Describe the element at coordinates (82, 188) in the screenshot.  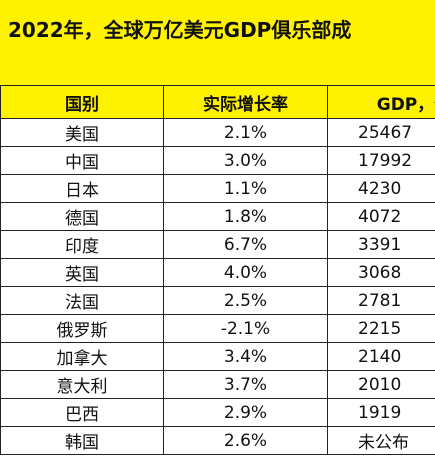
I see `table-cell: 日本` at that location.